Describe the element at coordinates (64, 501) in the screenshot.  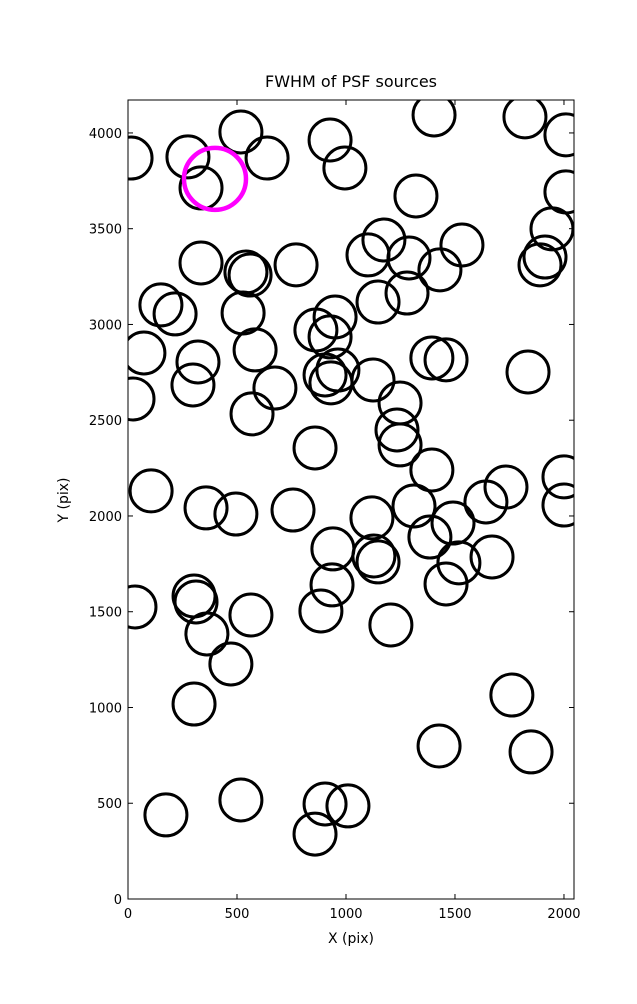
I see `y-axis-label: Y (pix)` at that location.